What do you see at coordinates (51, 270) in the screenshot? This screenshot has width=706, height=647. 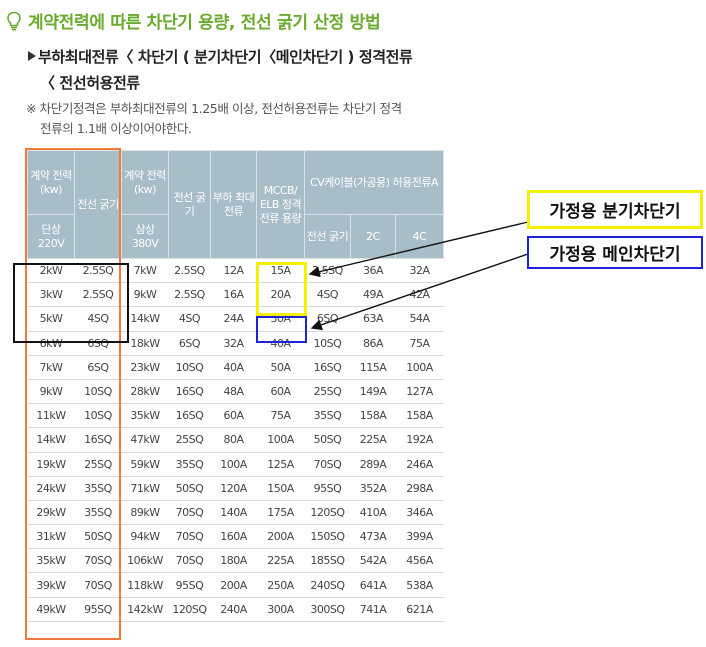 I see `cell-power-1p: 2kW` at bounding box center [51, 270].